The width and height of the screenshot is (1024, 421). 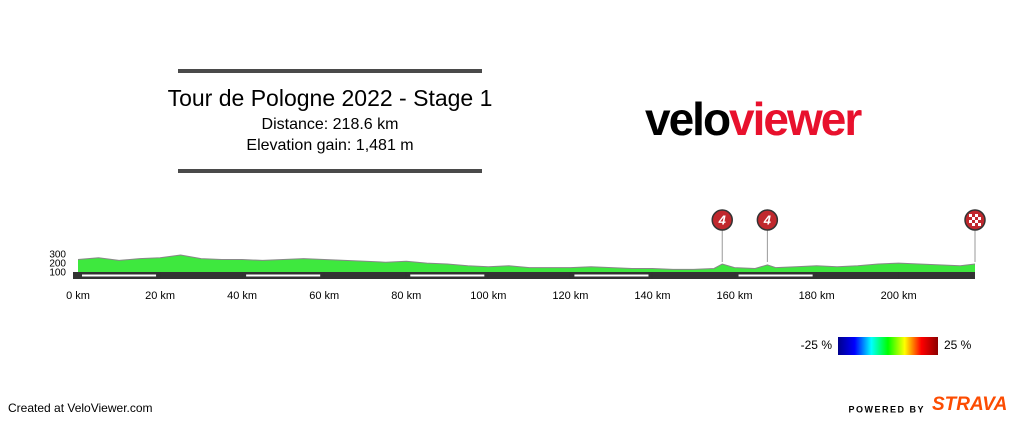 I want to click on y-tick-label: 300, so click(x=57, y=255).